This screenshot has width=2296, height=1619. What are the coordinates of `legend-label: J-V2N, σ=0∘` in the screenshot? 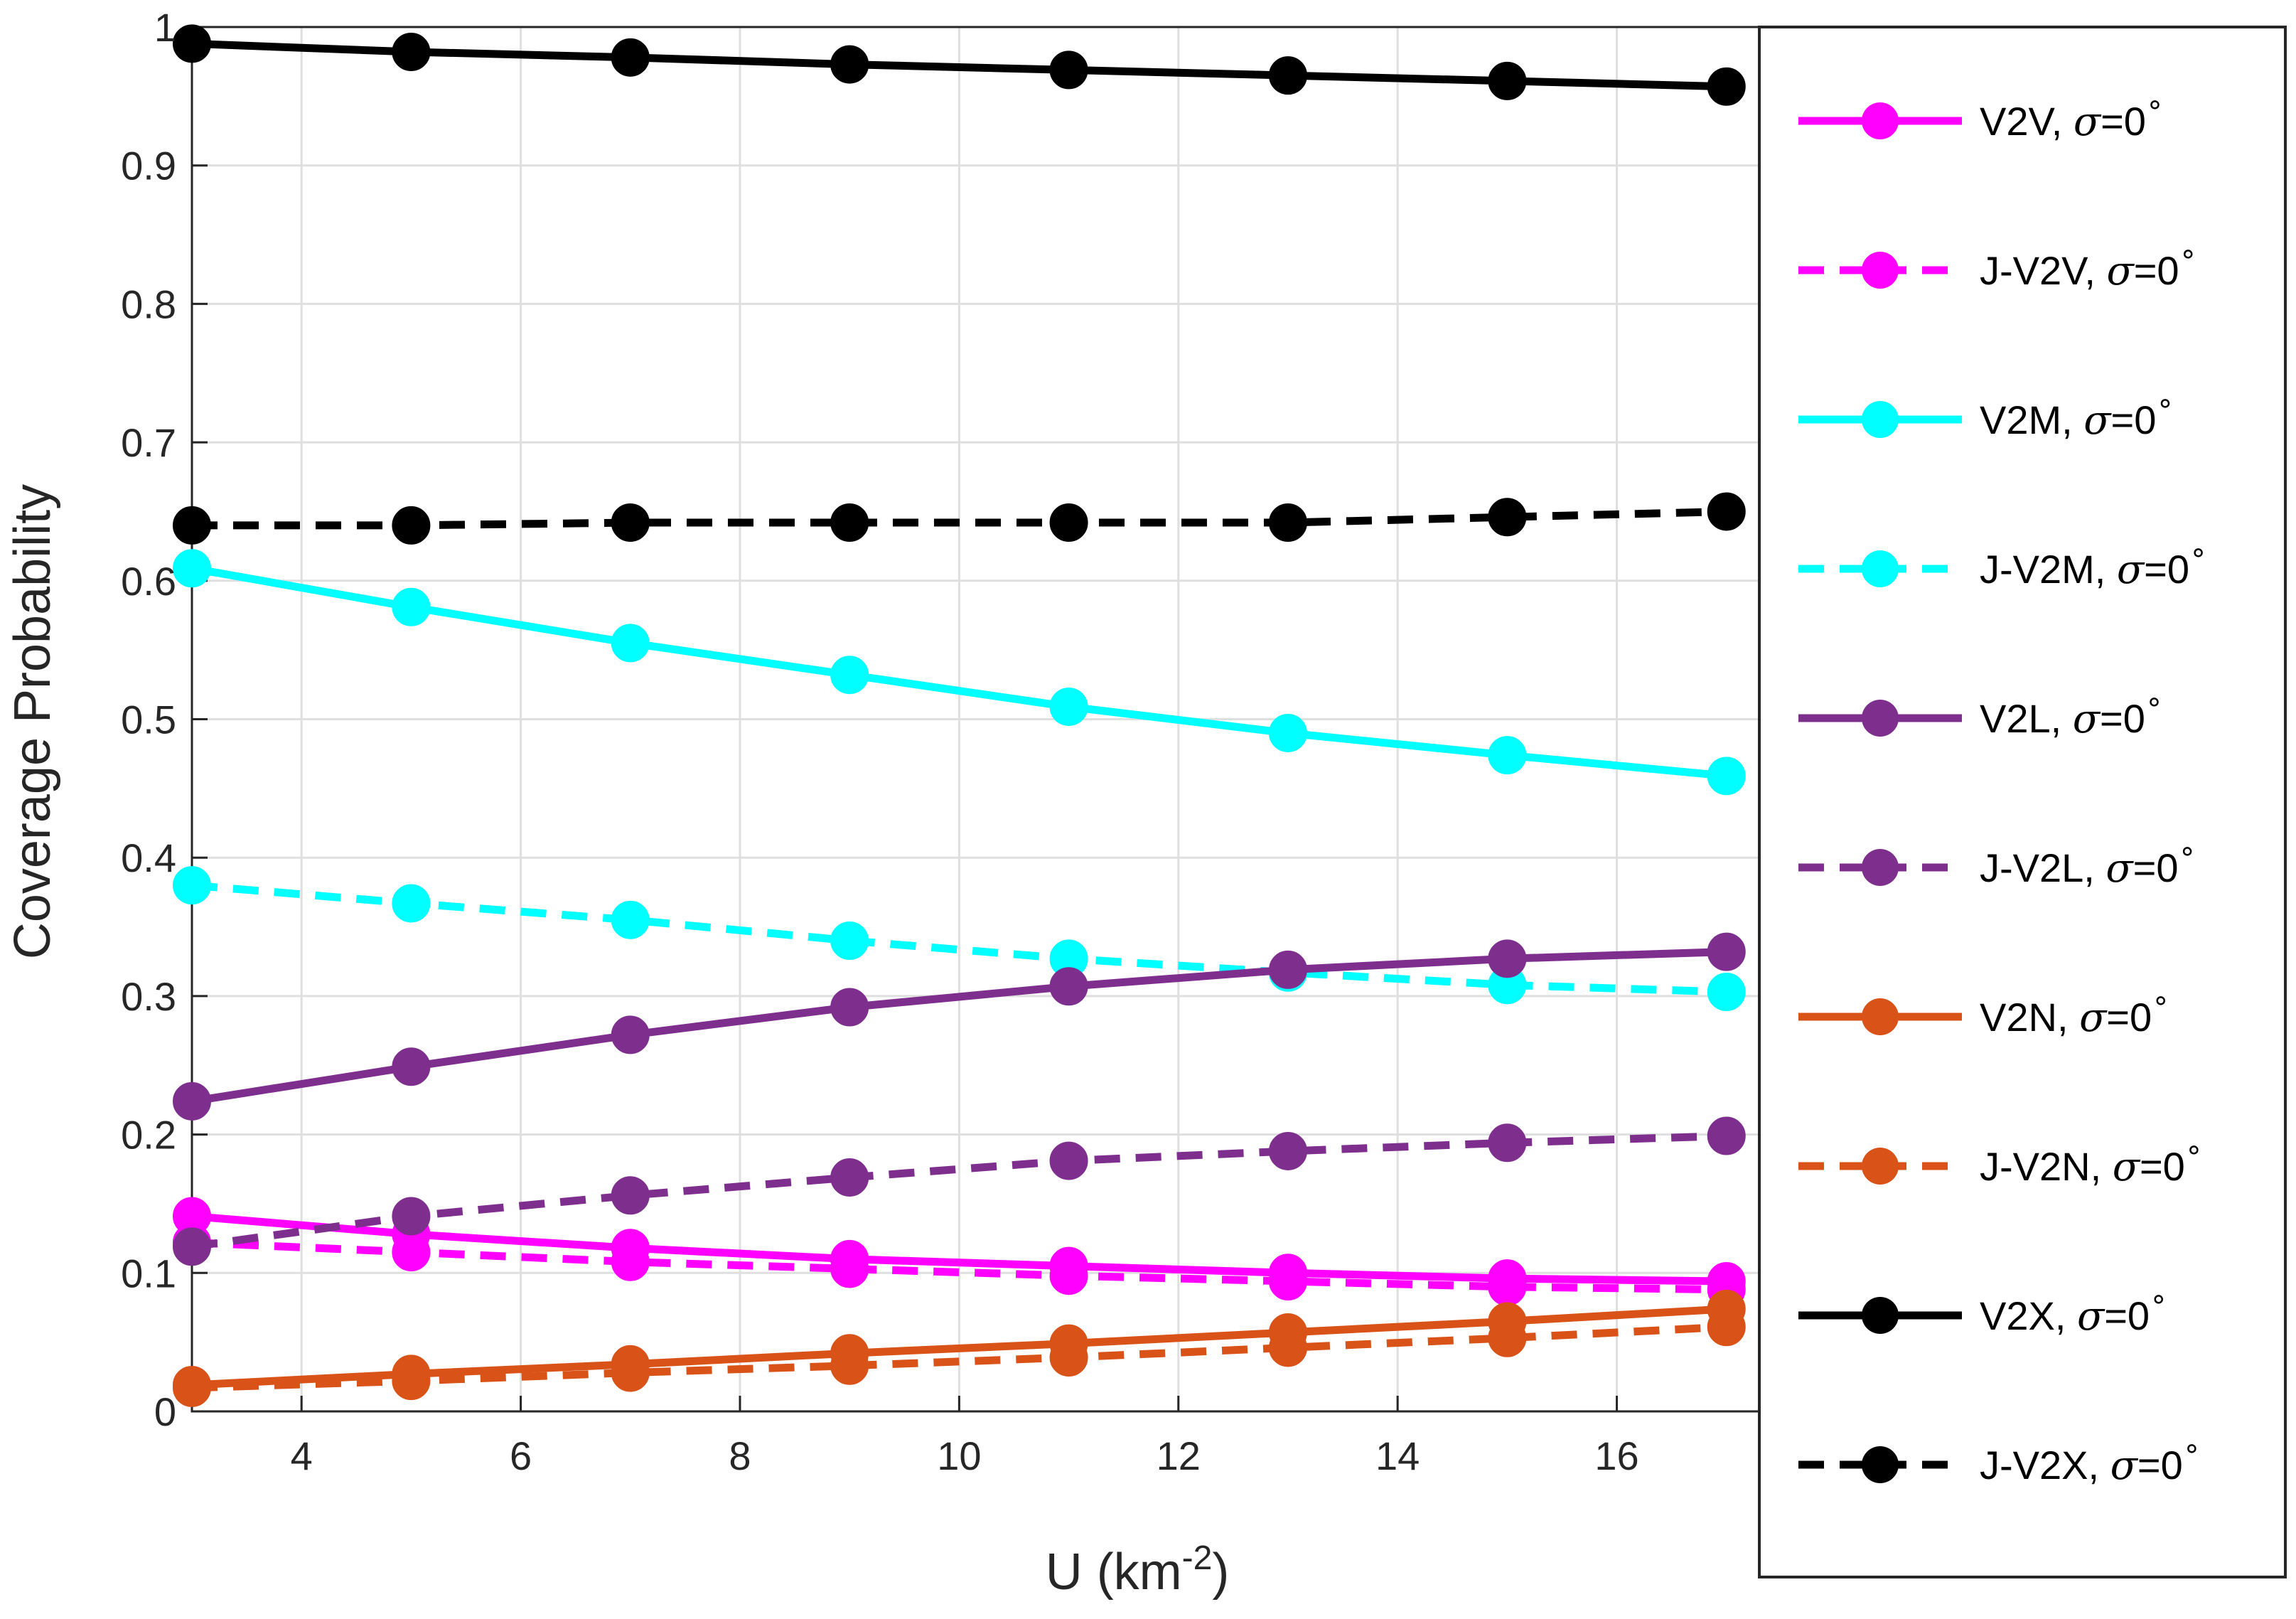 It's located at (2091, 1162).